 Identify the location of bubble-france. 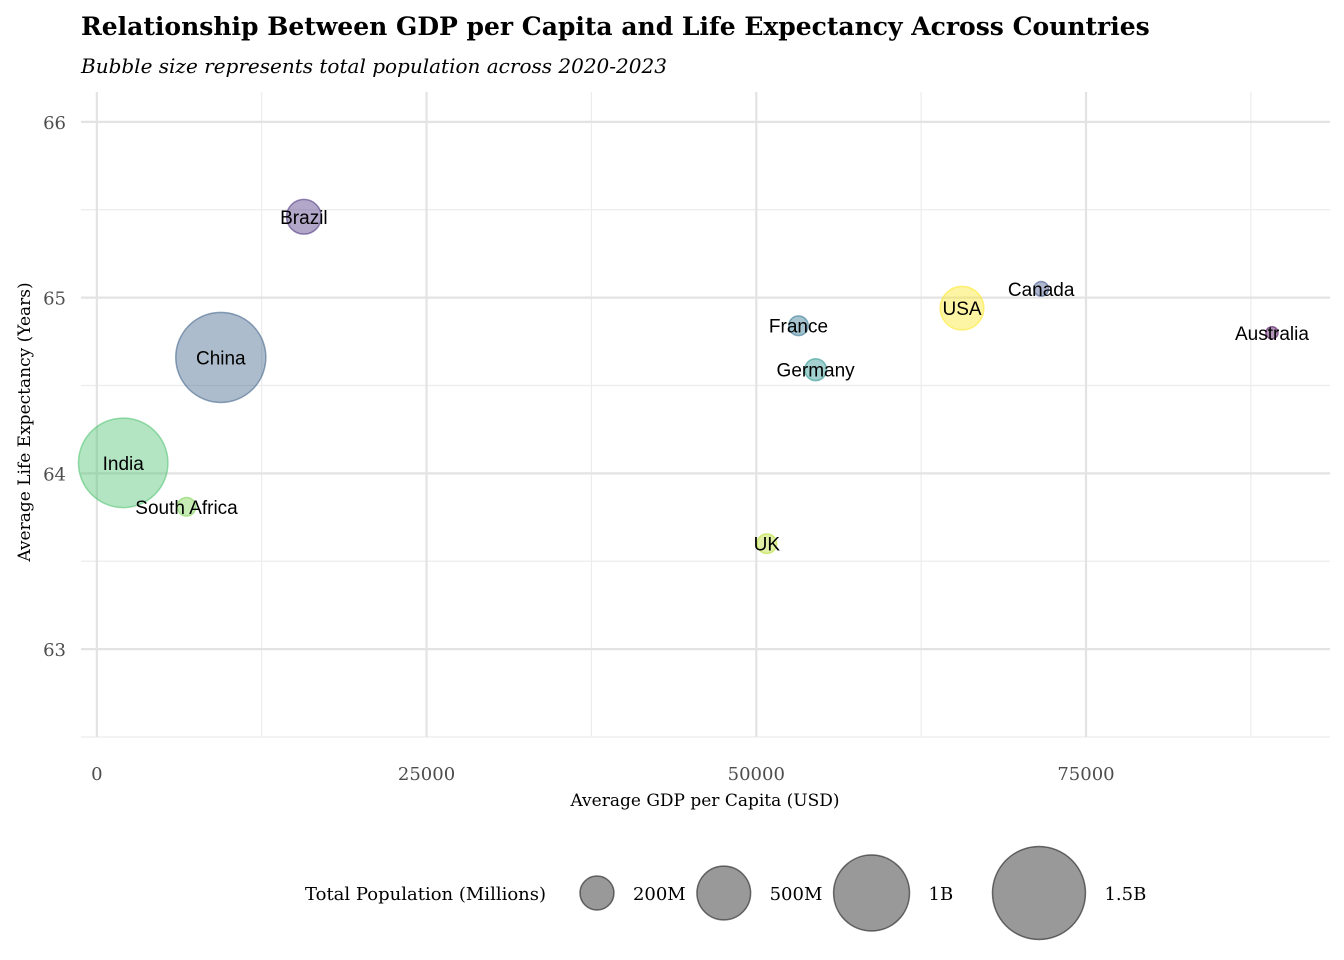
(798, 326).